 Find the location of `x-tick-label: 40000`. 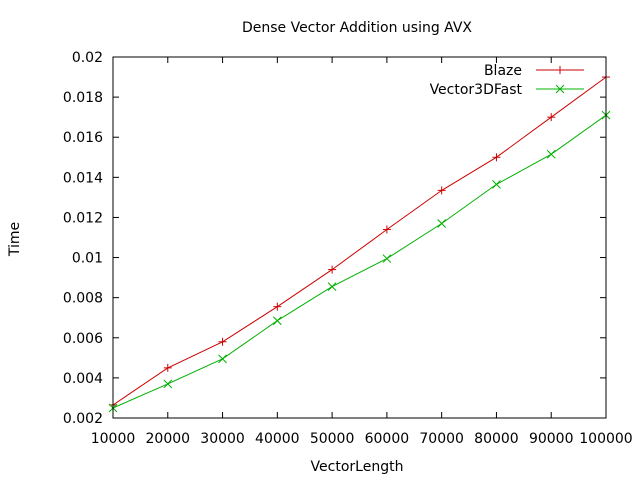

x-tick-label: 40000 is located at coordinates (277, 439).